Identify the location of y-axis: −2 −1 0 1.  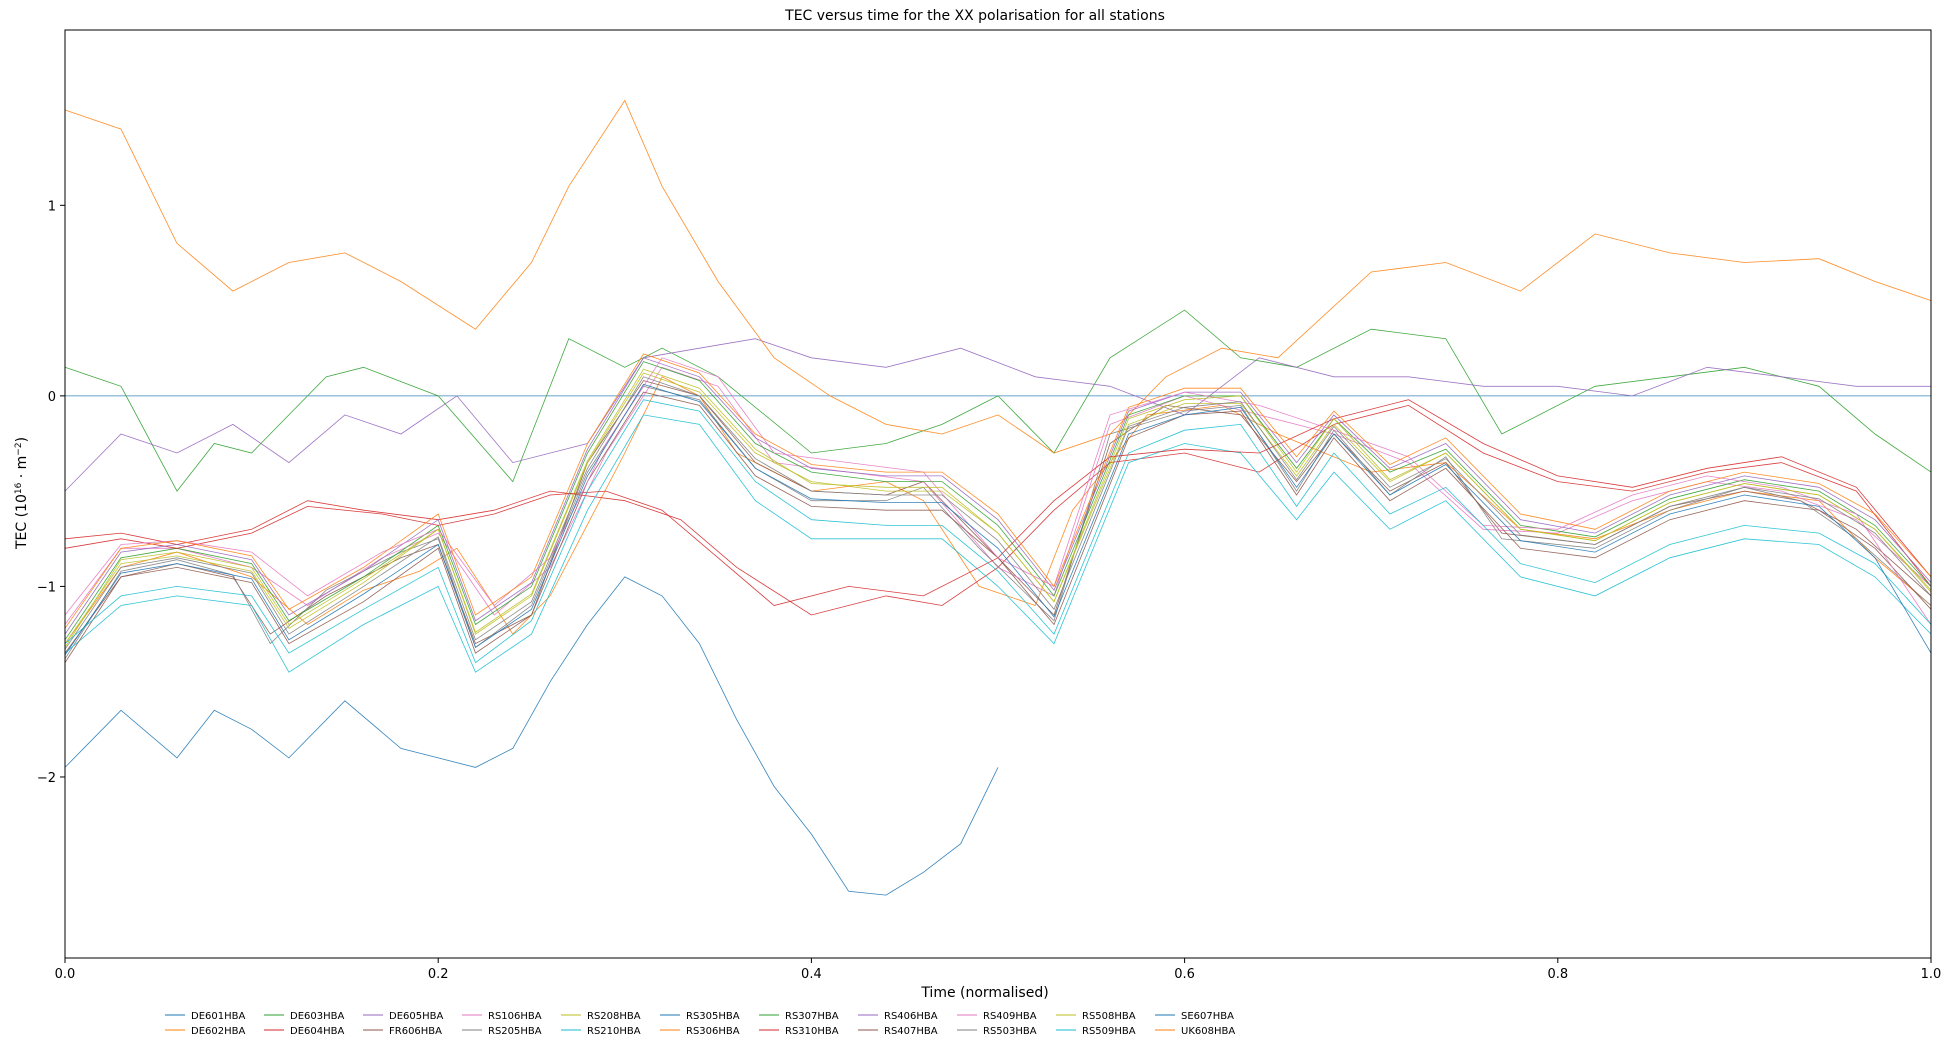
(51, 492).